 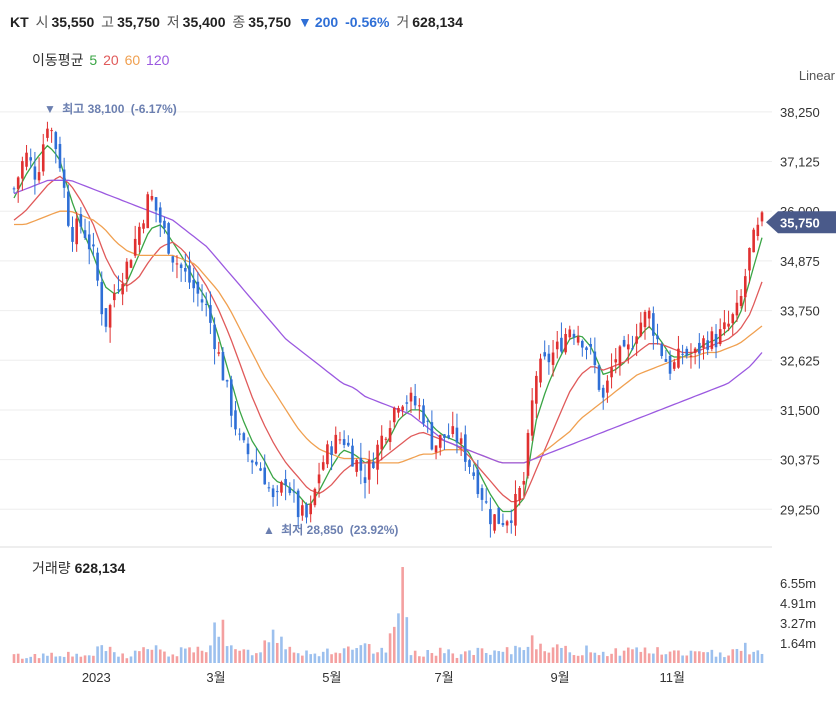 I want to click on close-label: 종, so click(x=239, y=22).